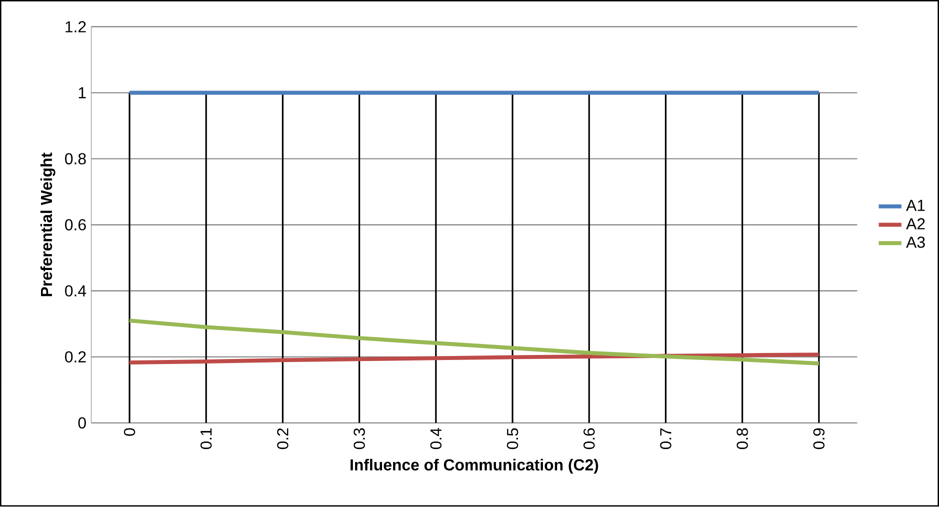  Describe the element at coordinates (666, 439) in the screenshot. I see `x-tick-label: 0.7` at that location.